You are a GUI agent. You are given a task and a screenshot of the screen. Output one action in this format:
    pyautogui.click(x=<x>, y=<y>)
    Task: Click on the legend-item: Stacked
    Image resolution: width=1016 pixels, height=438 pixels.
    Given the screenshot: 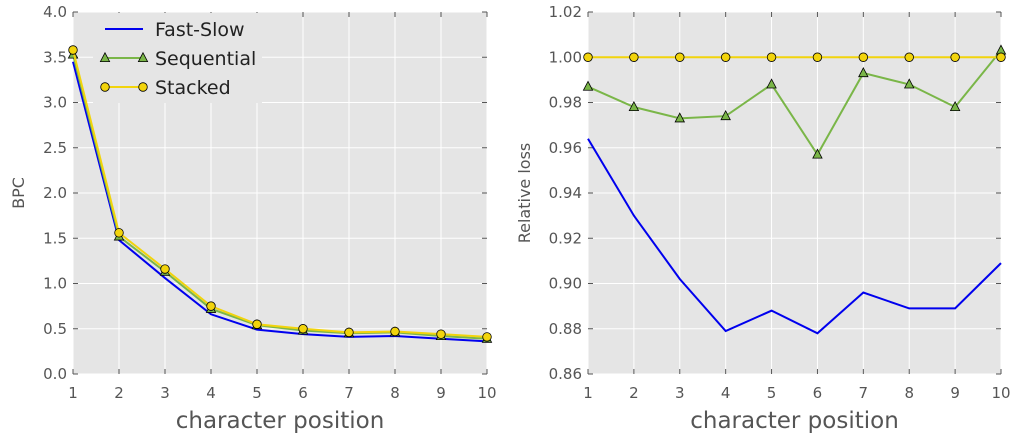 What is the action you would take?
    pyautogui.click(x=165, y=88)
    